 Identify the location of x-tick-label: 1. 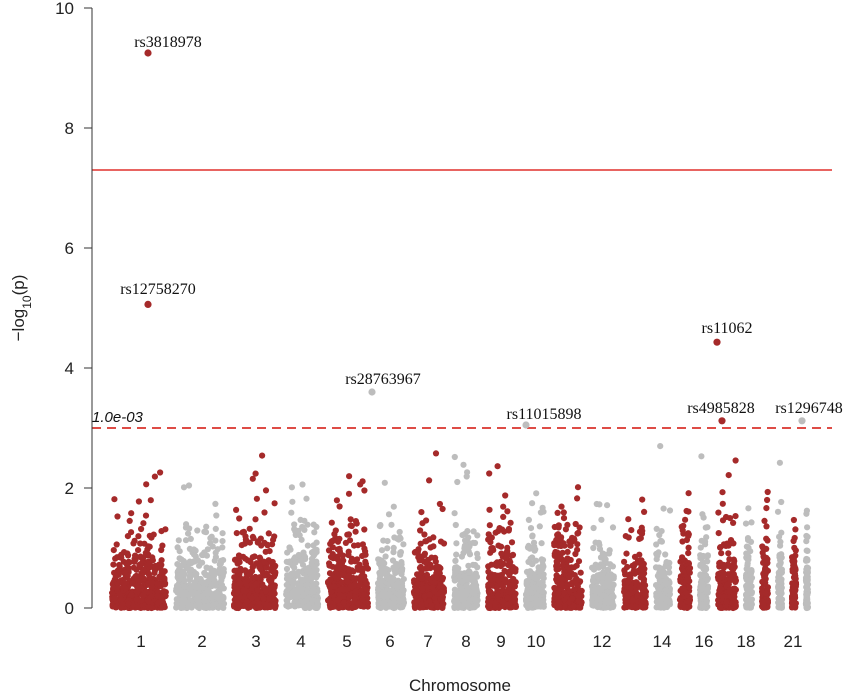
(140, 641).